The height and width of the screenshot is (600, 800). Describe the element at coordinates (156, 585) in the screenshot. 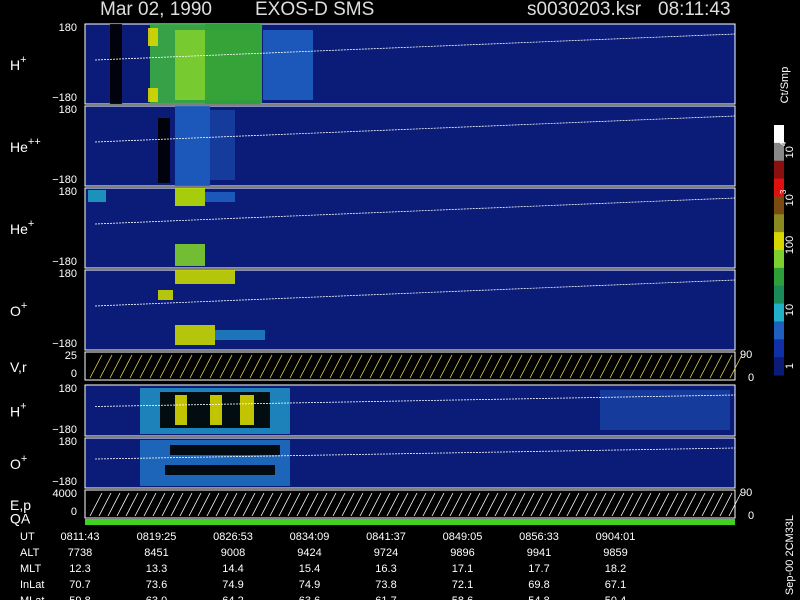

I see `footer-value: 73.6` at that location.